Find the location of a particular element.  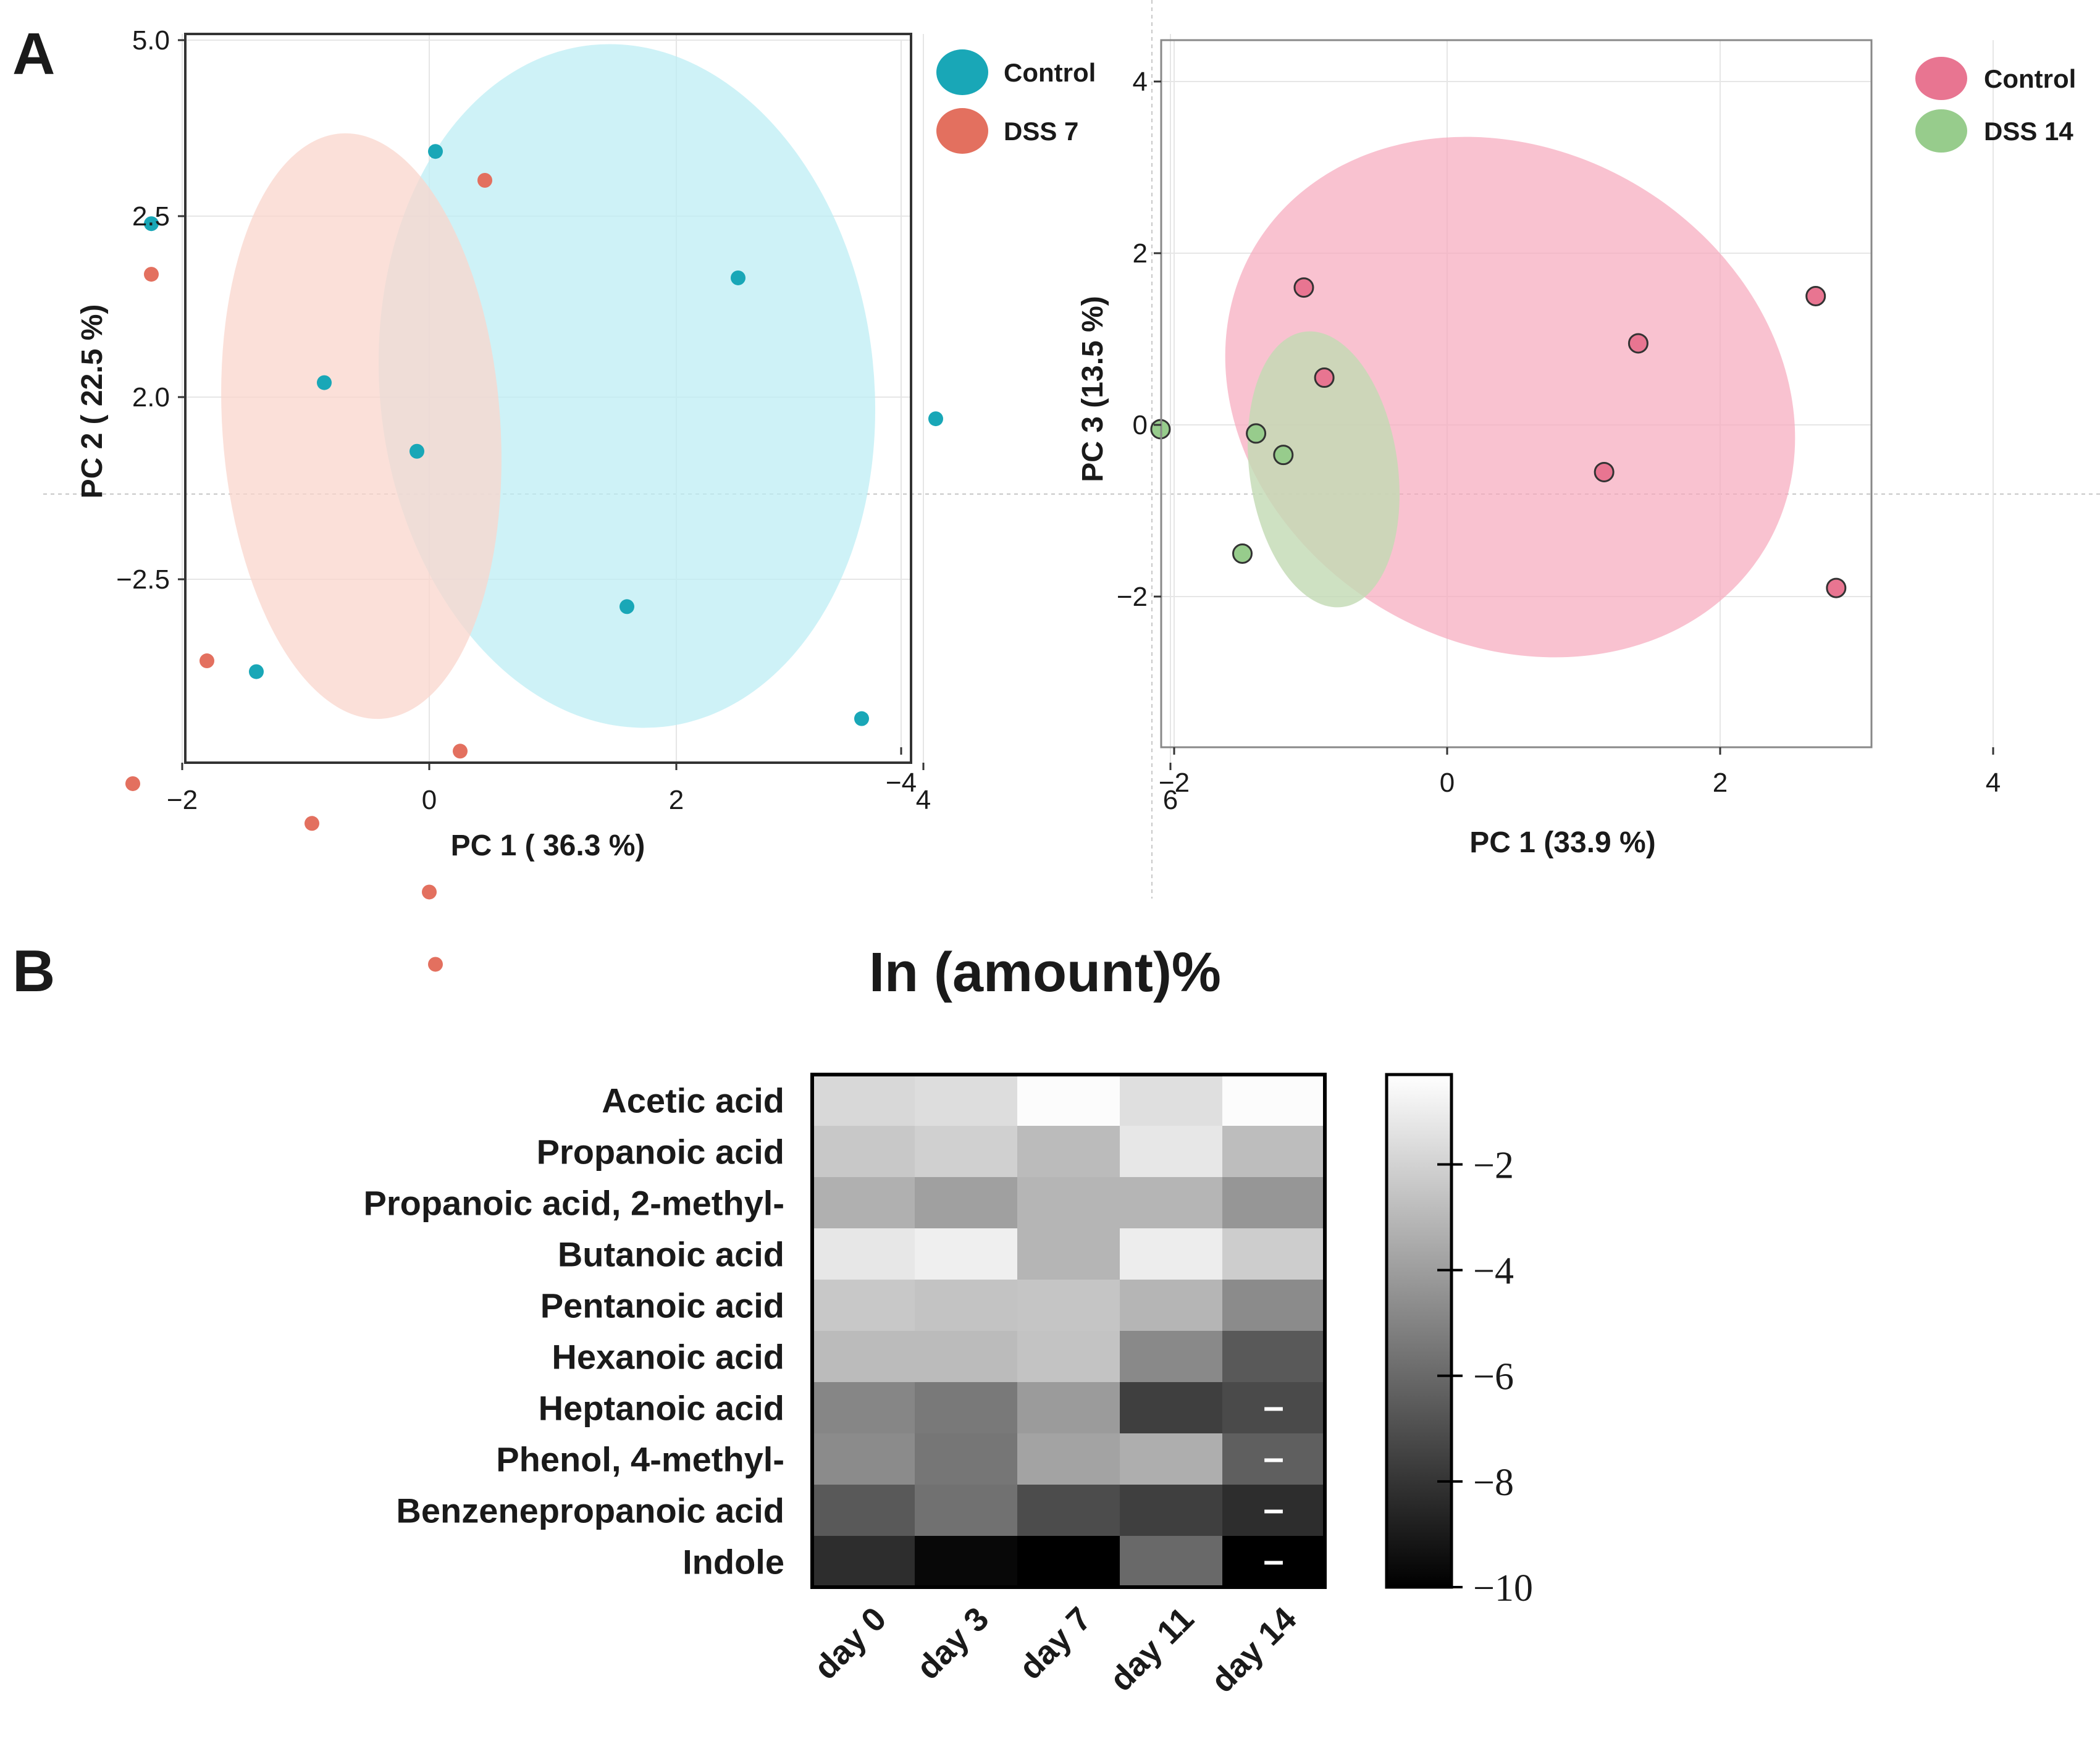

pca1-x-tick-label: 4 is located at coordinates (923, 800).